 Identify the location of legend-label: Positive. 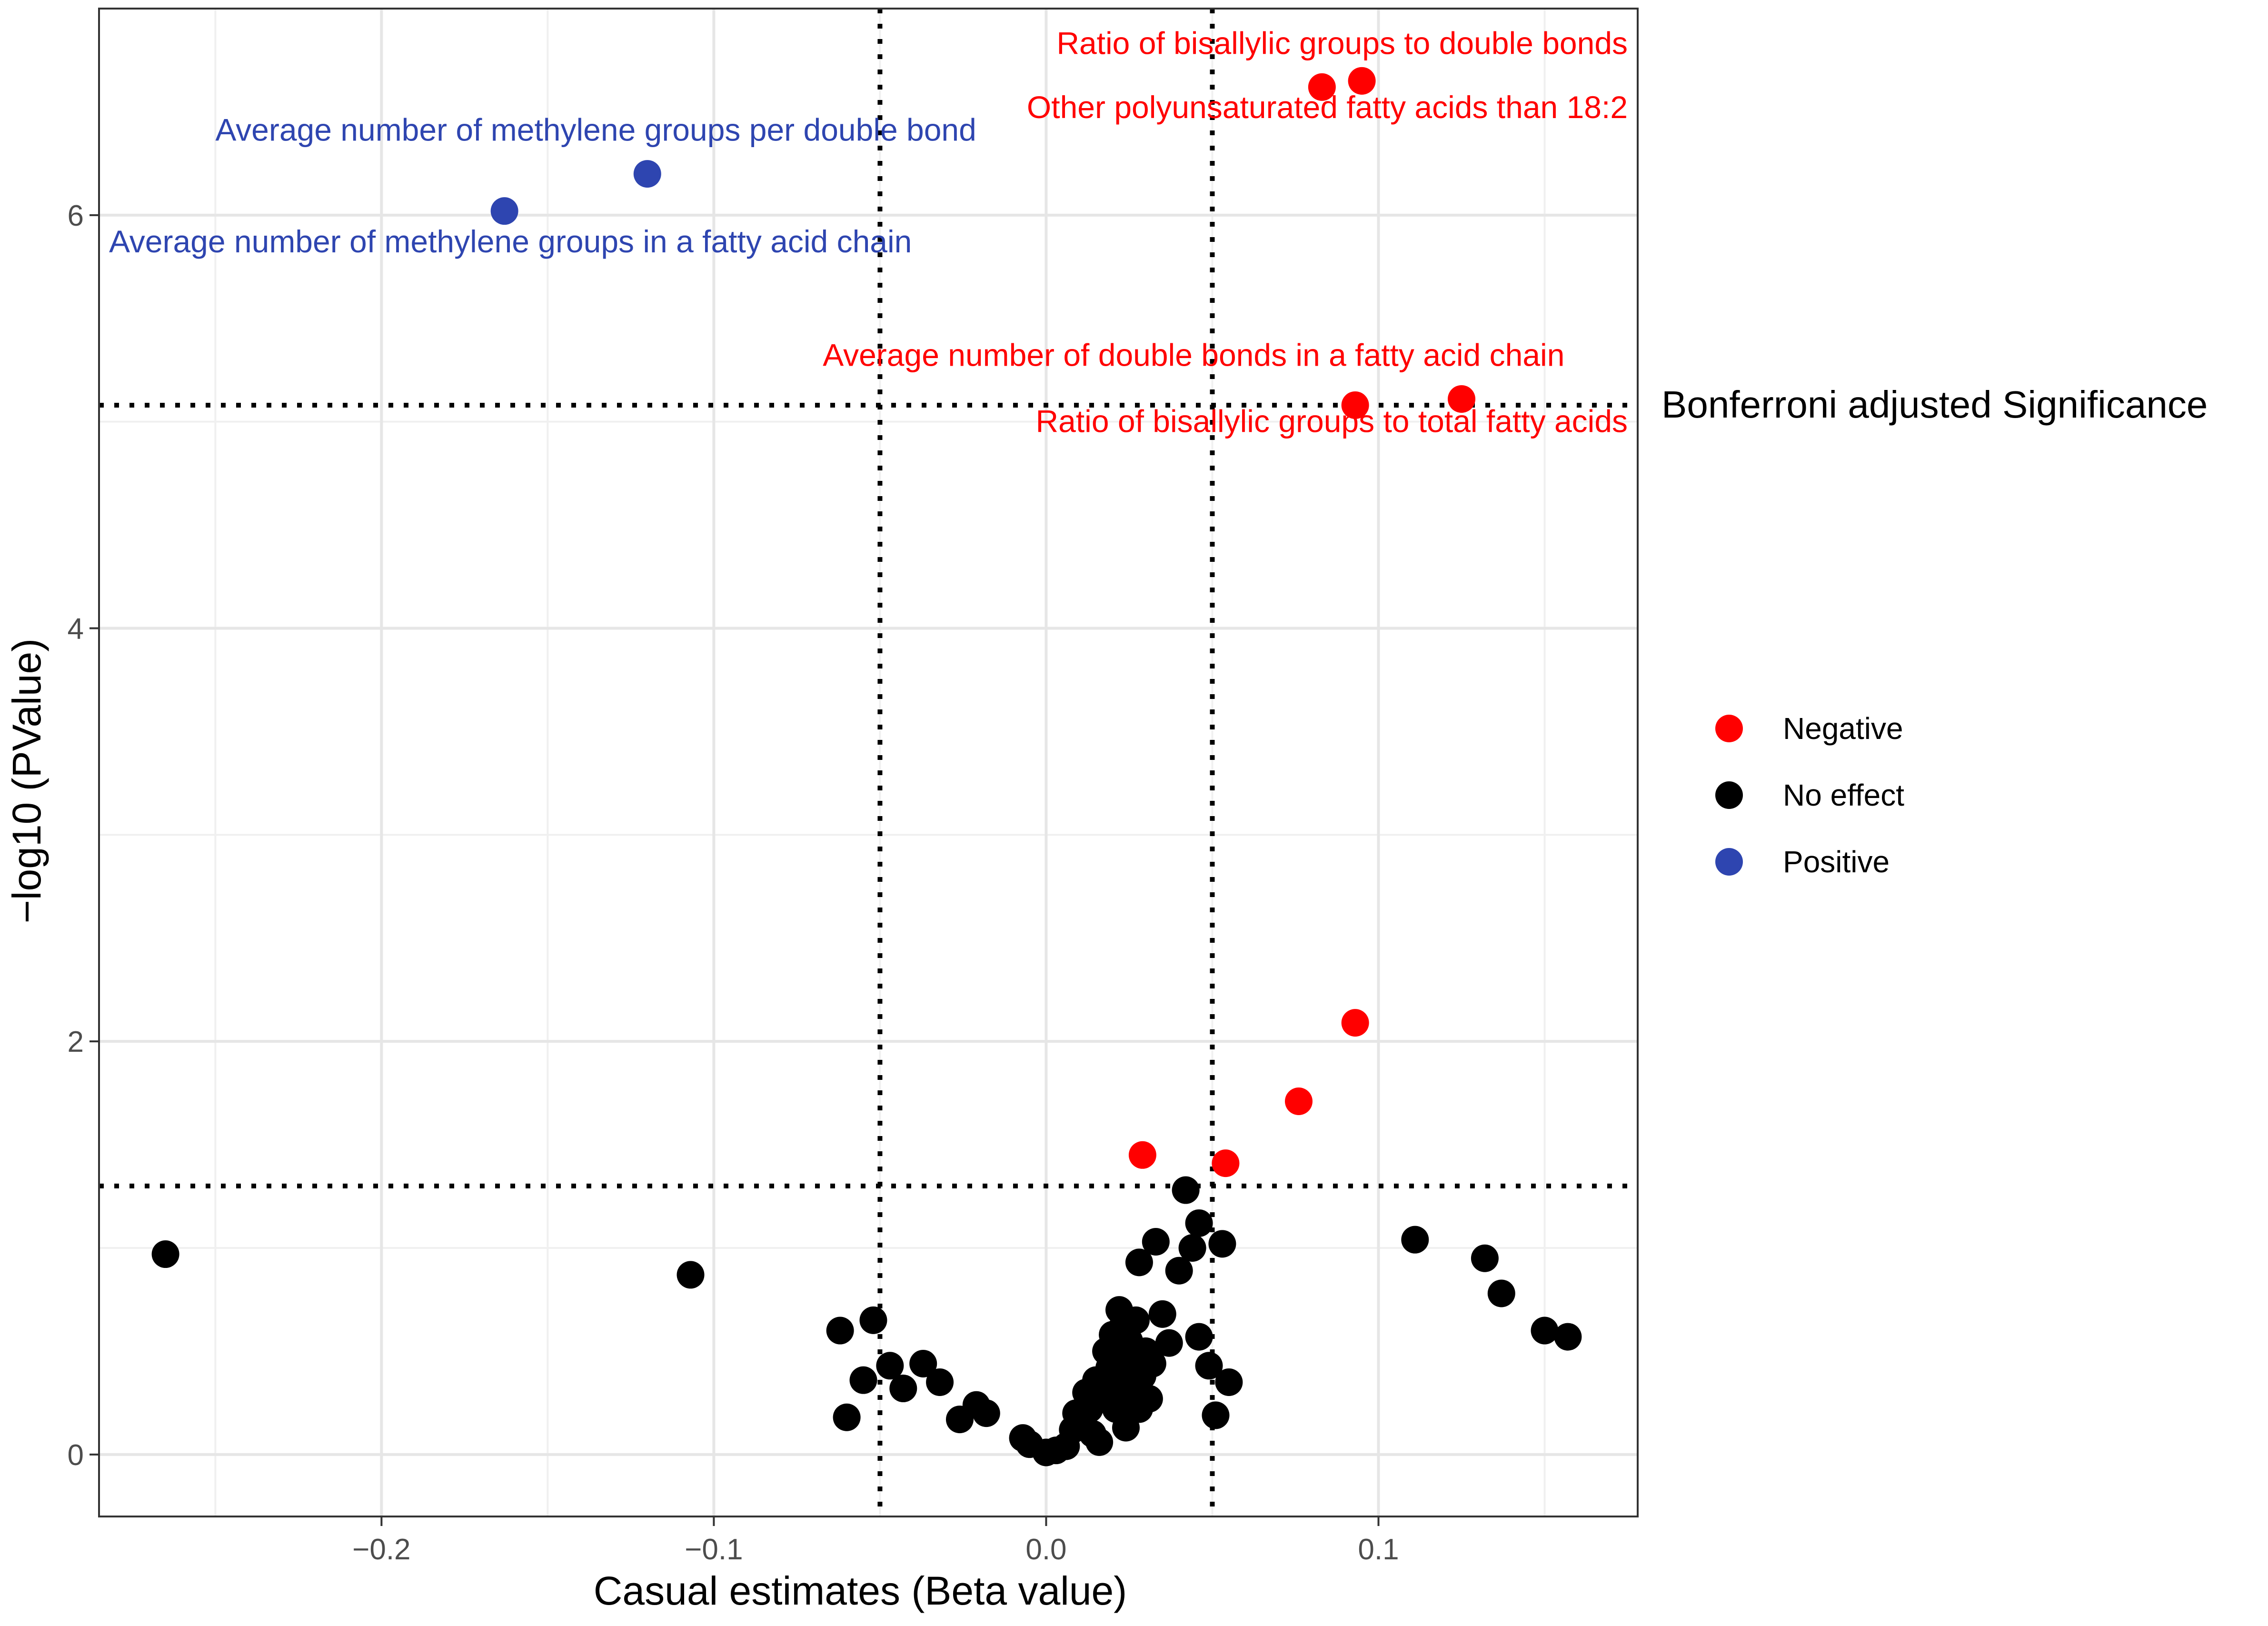
(1836, 862).